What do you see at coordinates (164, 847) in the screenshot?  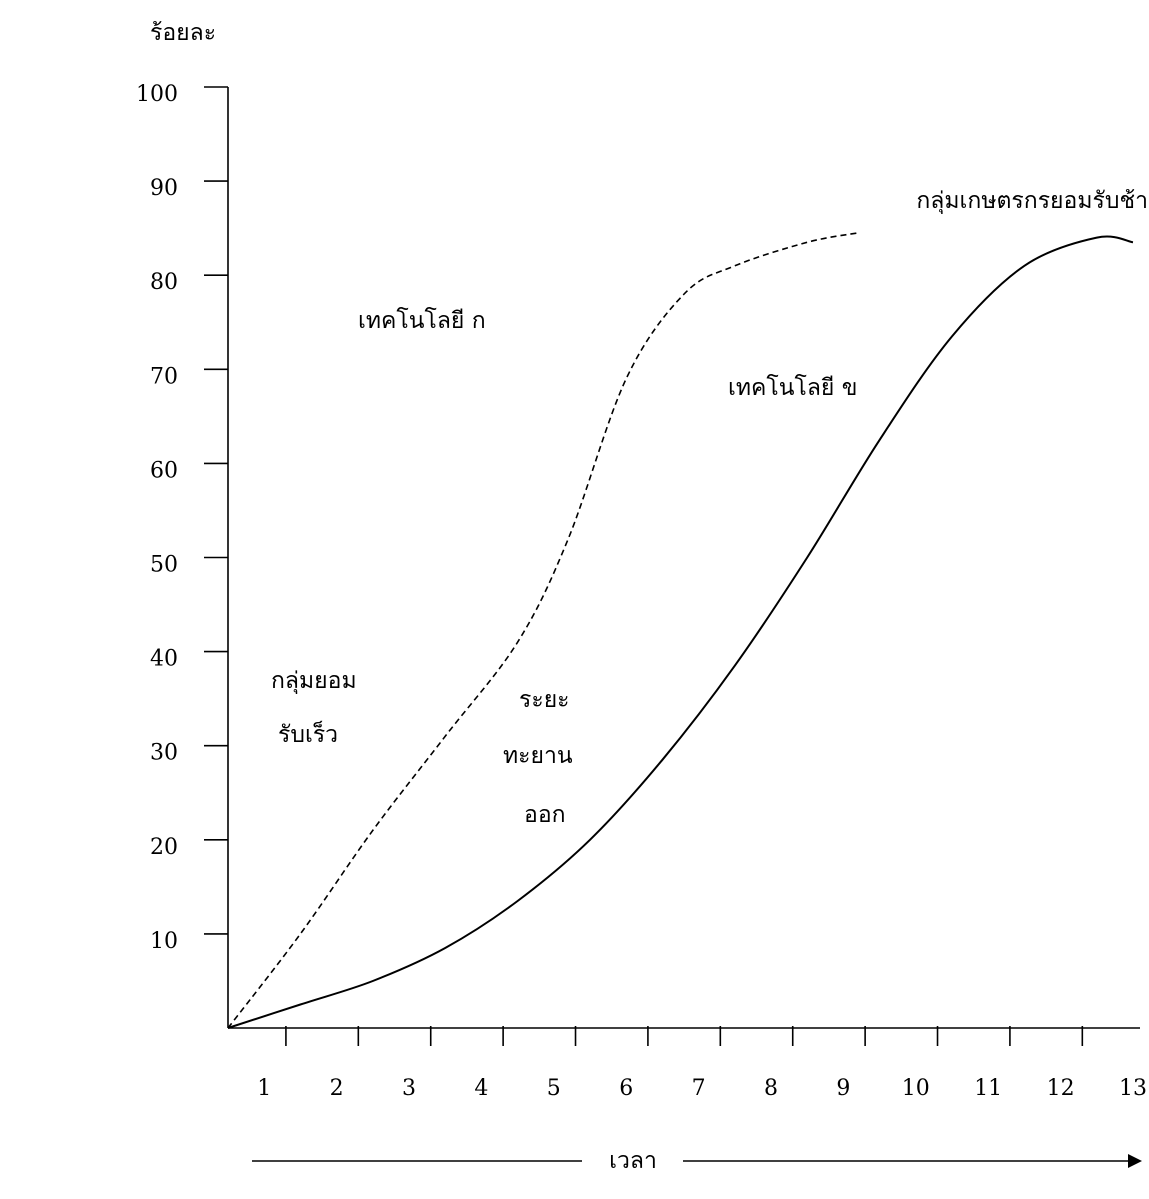 I see `y-tick-label: 20` at bounding box center [164, 847].